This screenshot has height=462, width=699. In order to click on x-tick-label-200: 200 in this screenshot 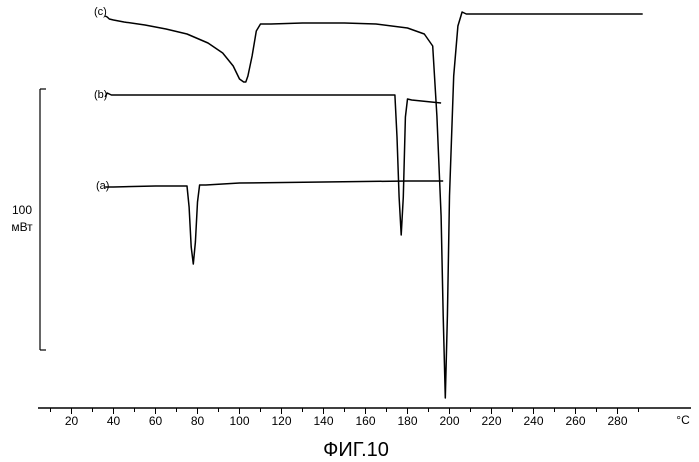, I will do `click(449, 421)`.